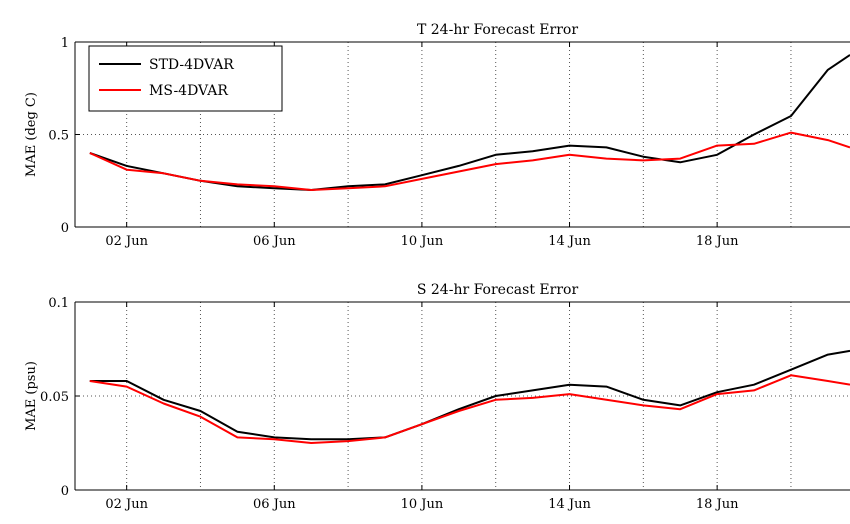 Image resolution: width=850 pixels, height=524 pixels. I want to click on chart-title: T 24-hr Forecast Error, so click(497, 30).